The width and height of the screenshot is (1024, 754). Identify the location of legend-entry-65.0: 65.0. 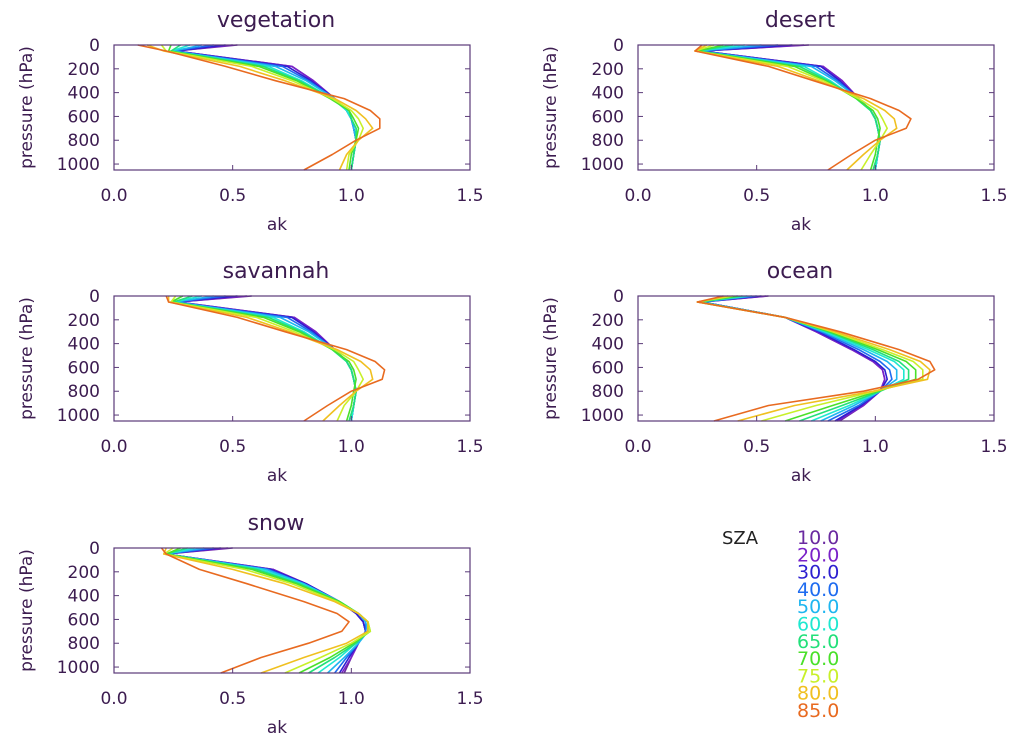
(818, 642).